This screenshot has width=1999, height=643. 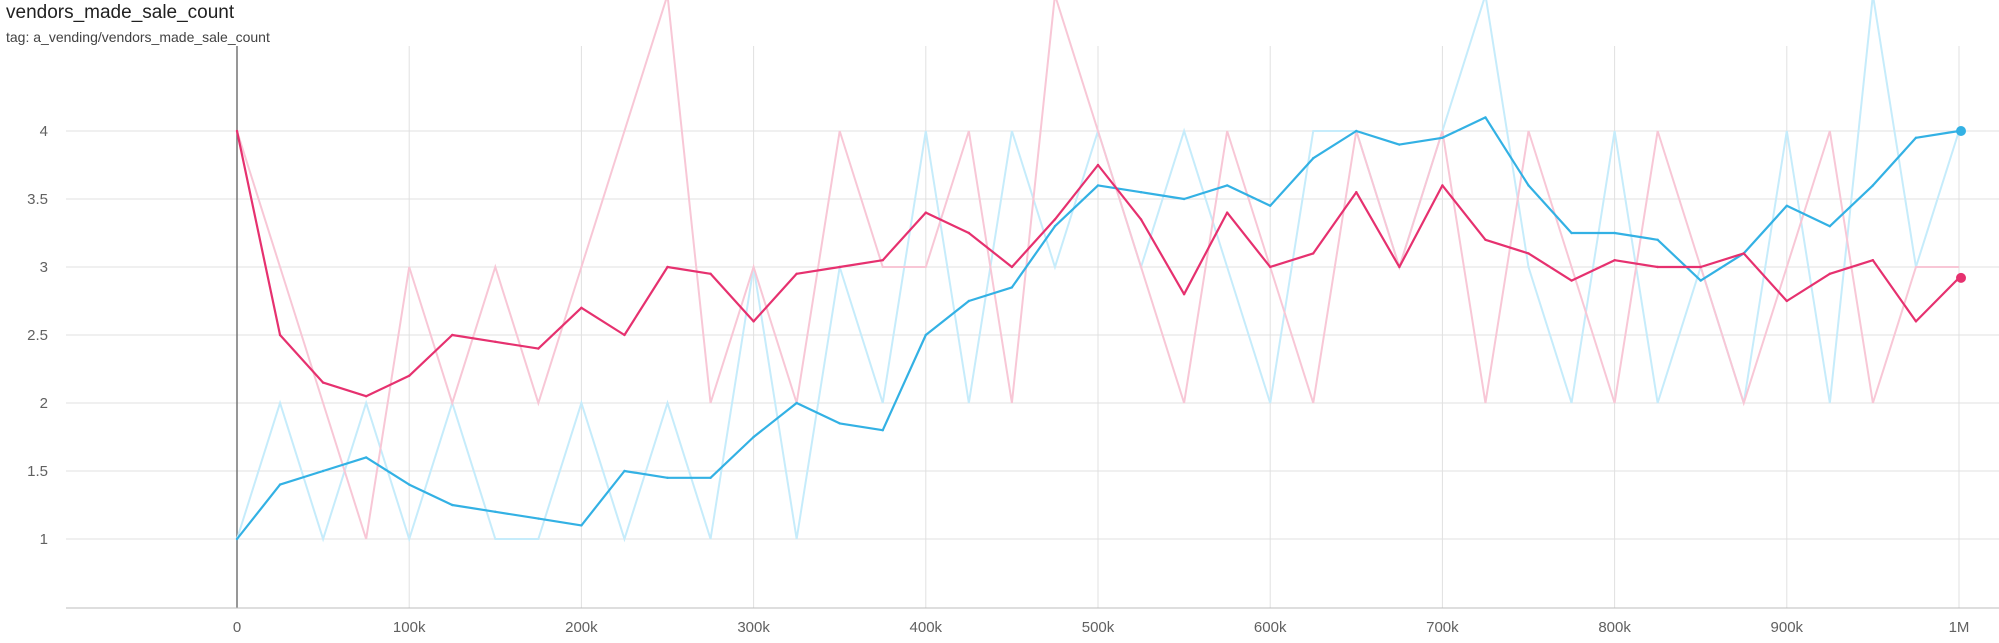 What do you see at coordinates (753, 627) in the screenshot?
I see `x-tick-label: 300k` at bounding box center [753, 627].